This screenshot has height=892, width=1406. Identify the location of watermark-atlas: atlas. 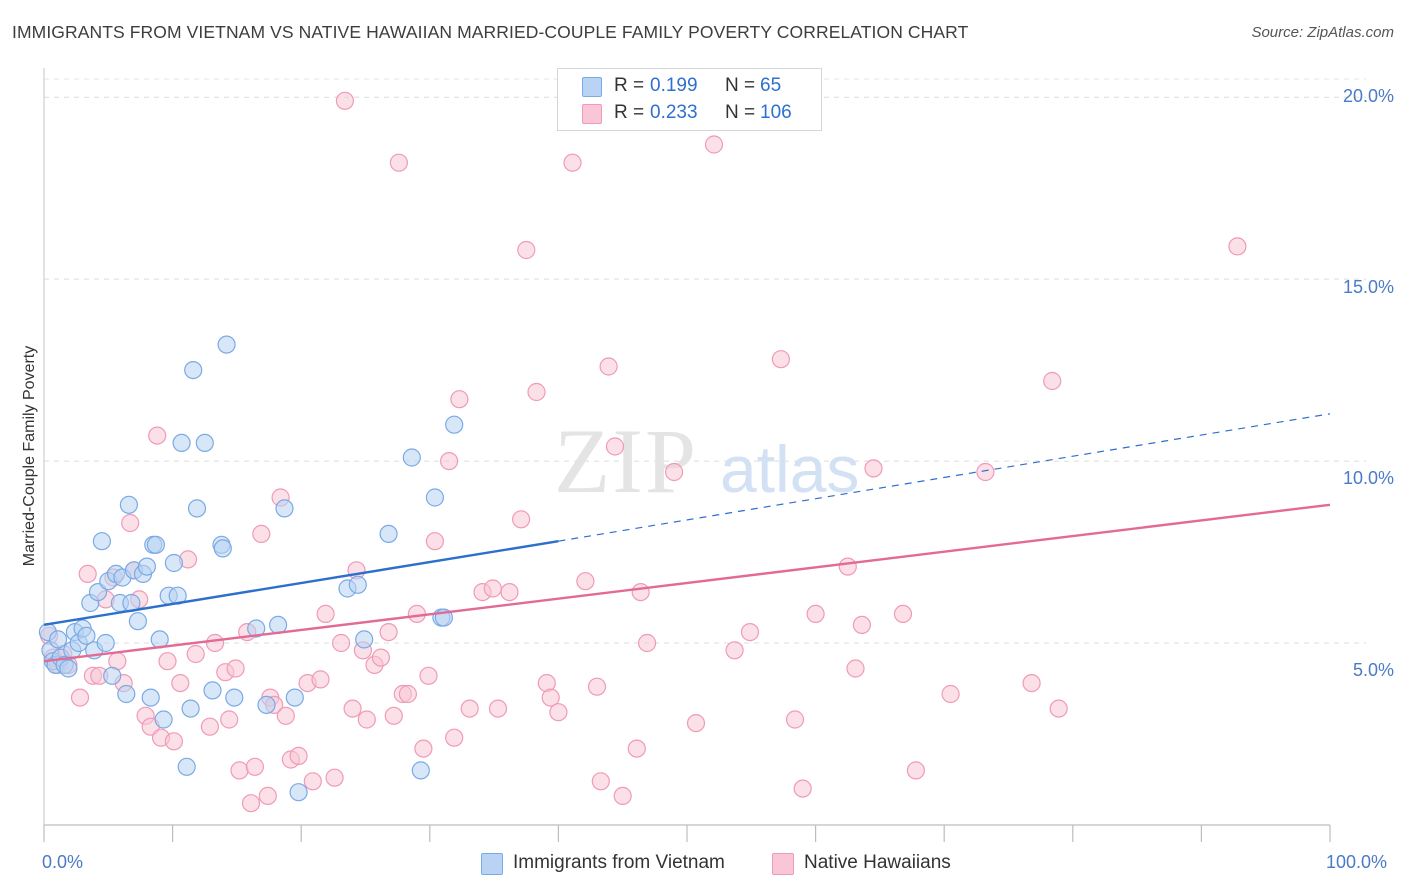
(789, 469).